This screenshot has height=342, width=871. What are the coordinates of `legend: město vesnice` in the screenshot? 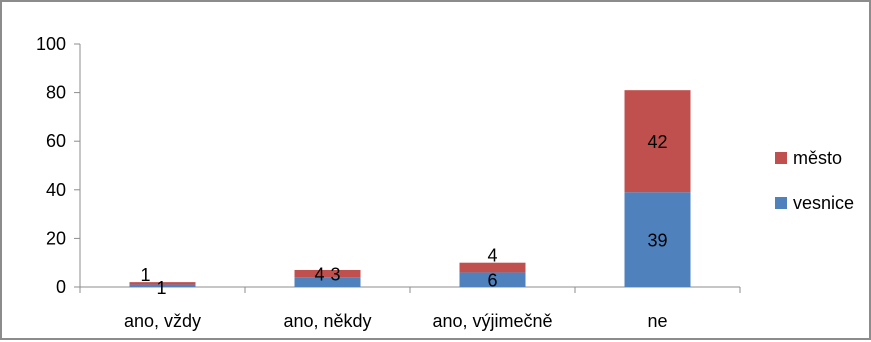 It's located at (814, 180).